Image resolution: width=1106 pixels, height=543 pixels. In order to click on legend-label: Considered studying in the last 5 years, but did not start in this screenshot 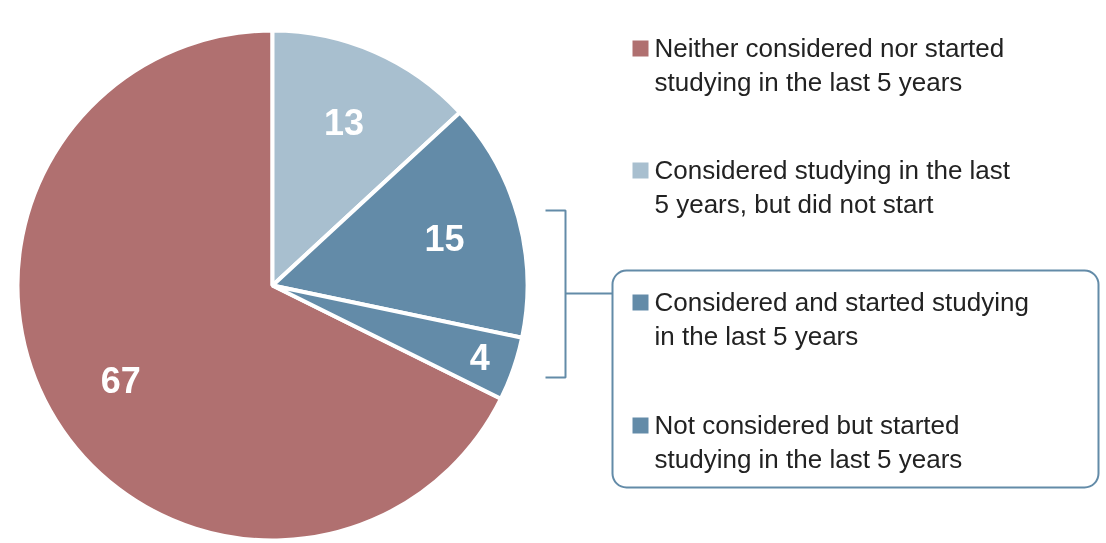, I will do `click(832, 186)`.